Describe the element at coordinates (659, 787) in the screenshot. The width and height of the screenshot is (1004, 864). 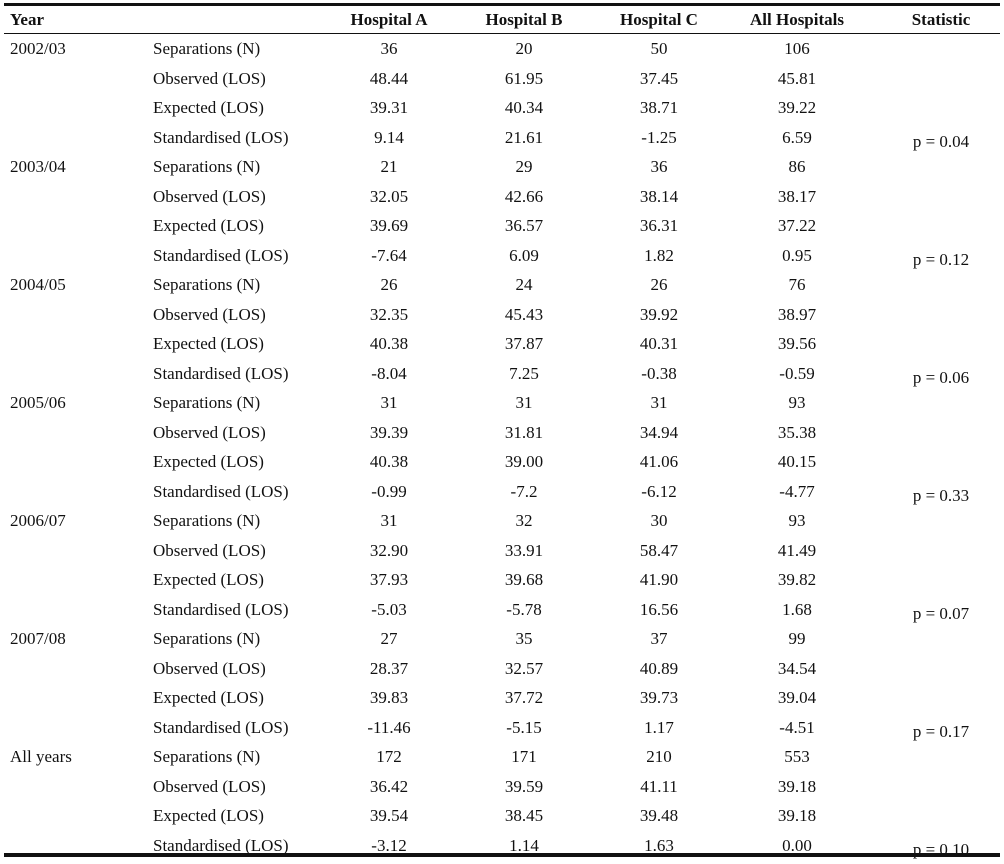
I see `hospital-c-value: 41.11` at that location.